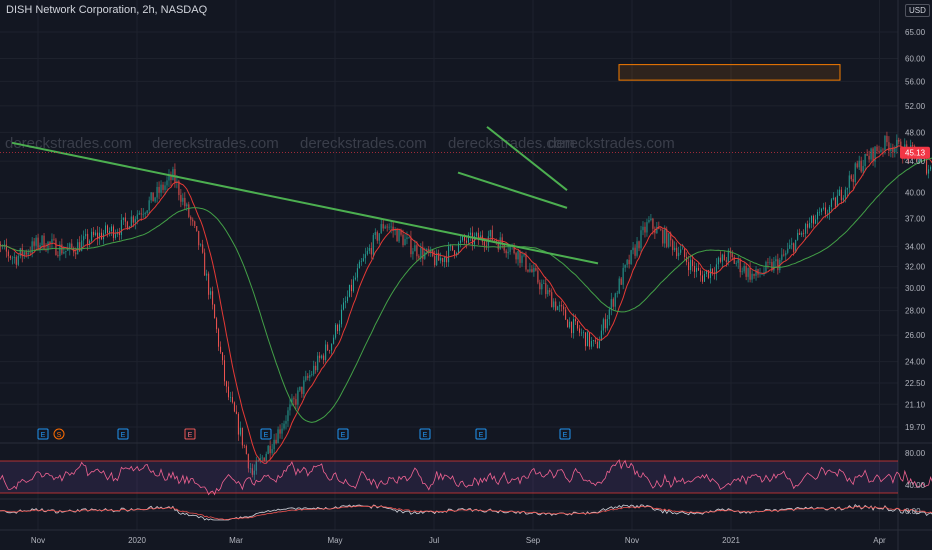 The image size is (932, 550). What do you see at coordinates (466, 477) in the screenshot?
I see `rsi-line` at bounding box center [466, 477].